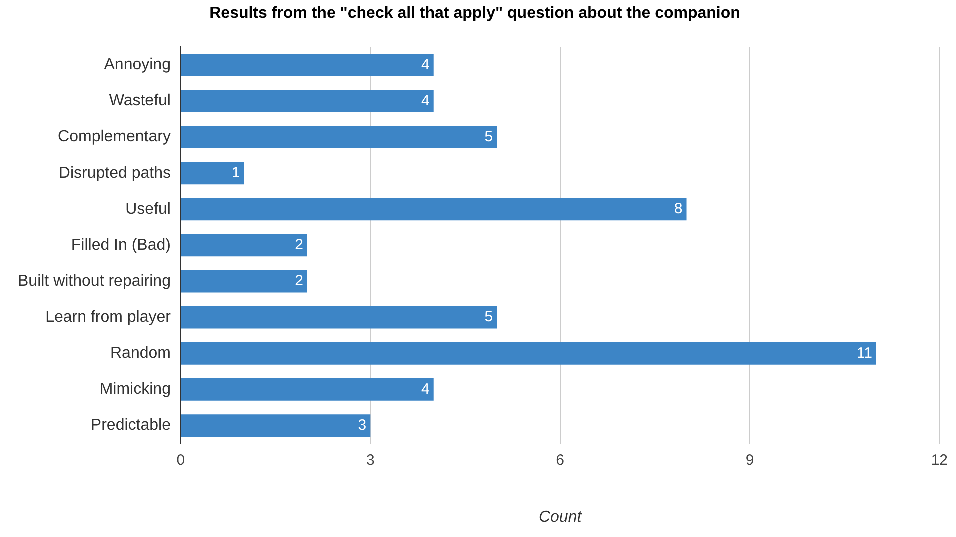 Image resolution: width=956 pixels, height=537 pixels. Describe the element at coordinates (148, 209) in the screenshot. I see `y-tick-label: Useful` at that location.